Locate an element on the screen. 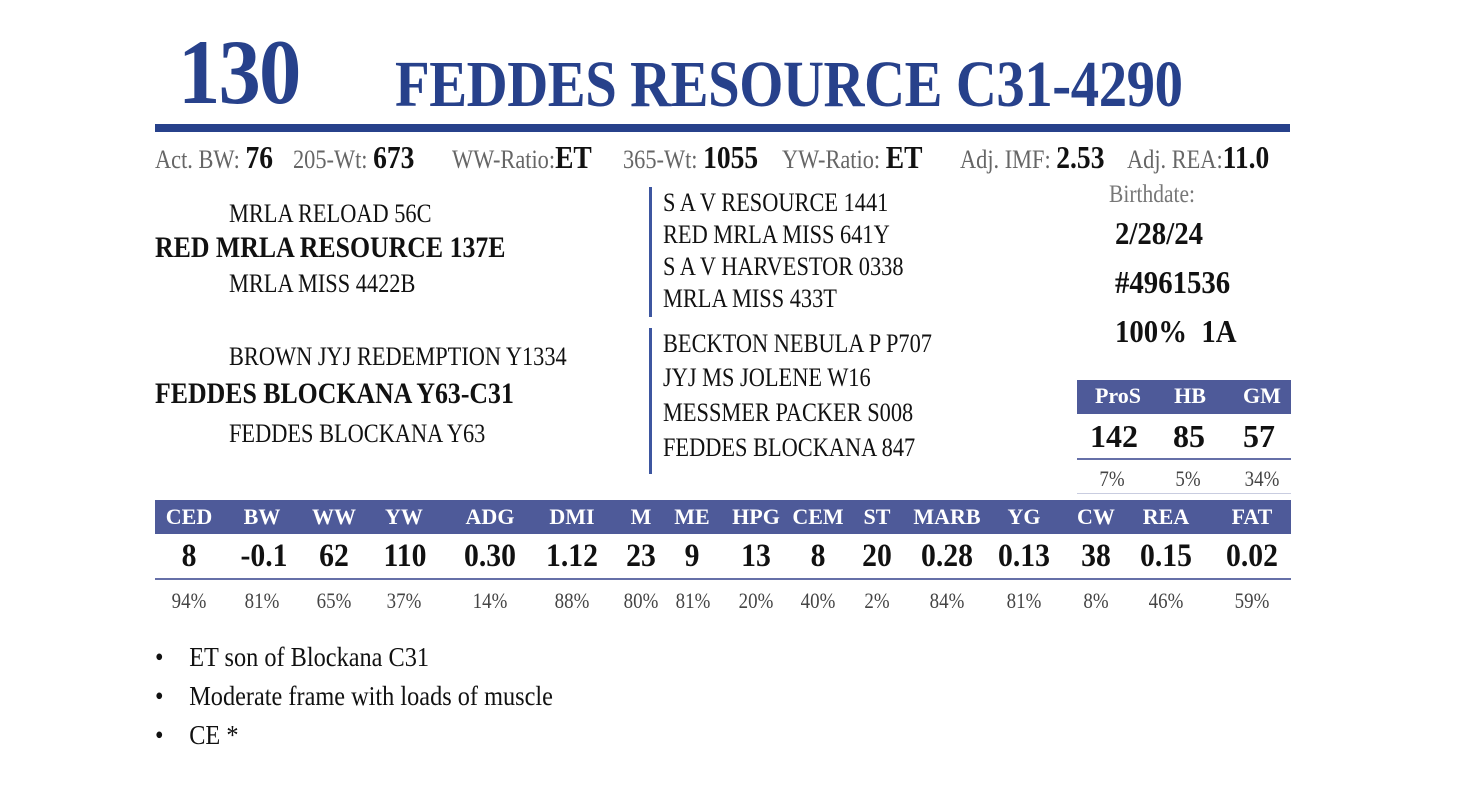 This screenshot has height=790, width=1480. sire-bracket-line is located at coordinates (650, 252).